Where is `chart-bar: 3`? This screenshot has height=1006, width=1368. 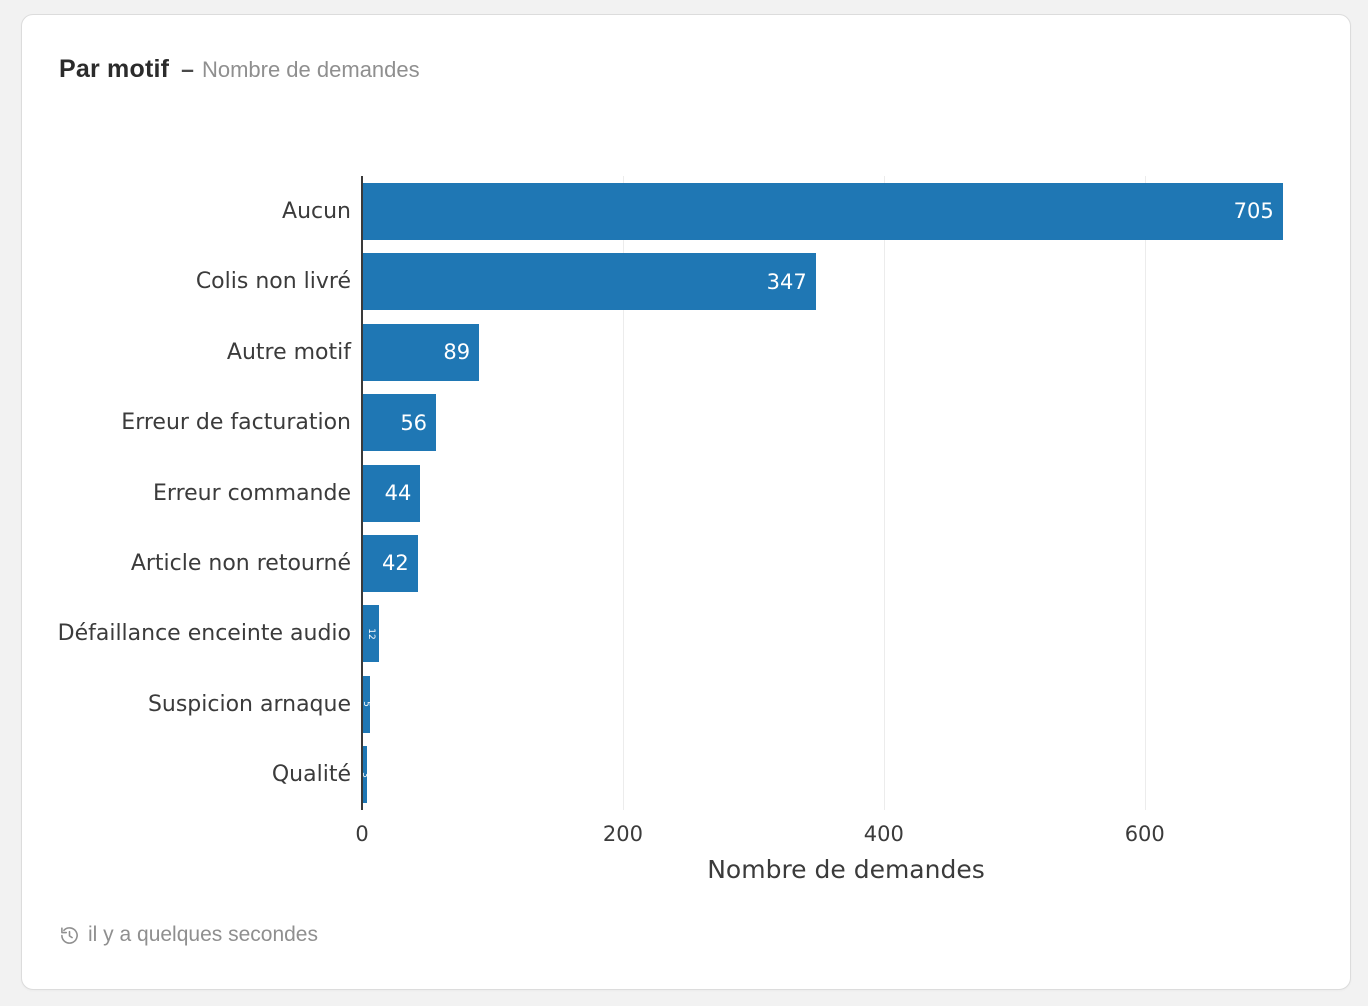
chart-bar: 3 is located at coordinates (364, 775).